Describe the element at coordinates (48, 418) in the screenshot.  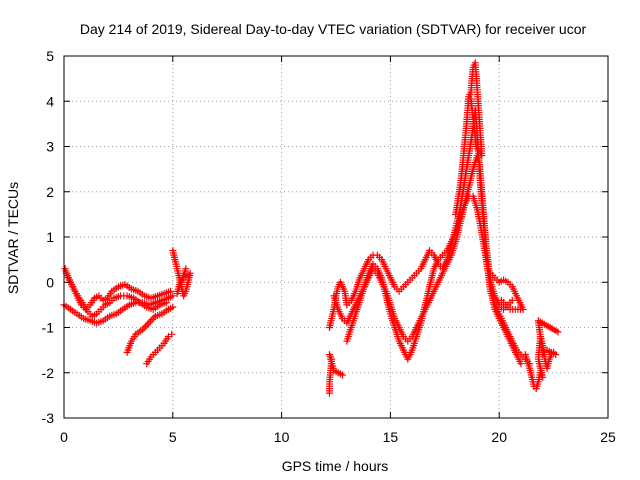
I see `y-tick-label: -3` at that location.